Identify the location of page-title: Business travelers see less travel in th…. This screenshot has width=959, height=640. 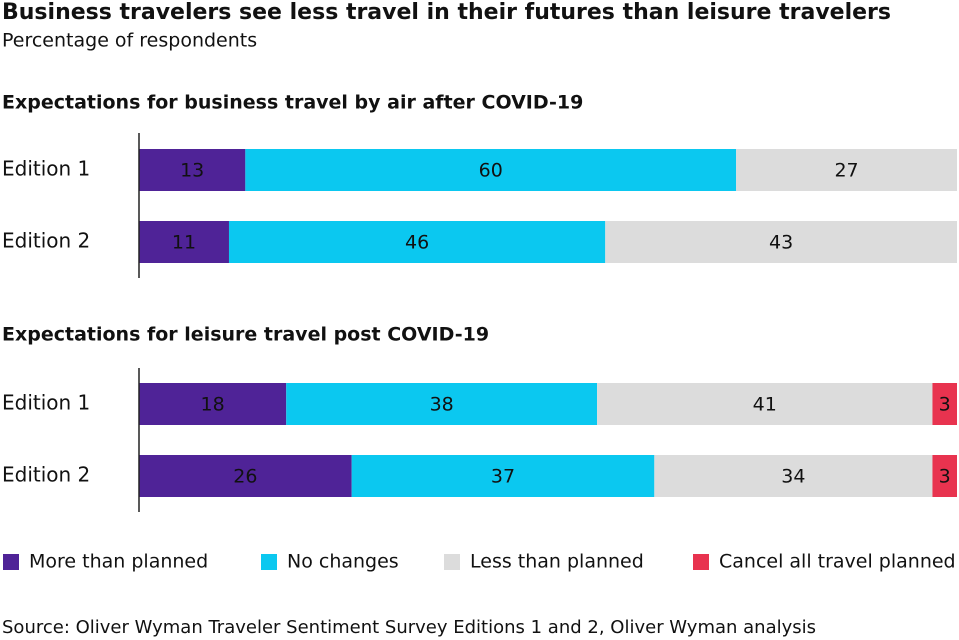
(446, 12).